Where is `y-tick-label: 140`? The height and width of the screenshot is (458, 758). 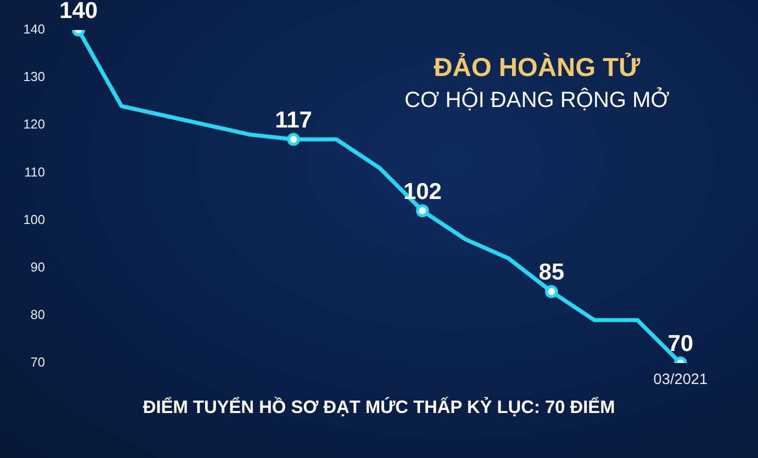 y-tick-label: 140 is located at coordinates (34, 29).